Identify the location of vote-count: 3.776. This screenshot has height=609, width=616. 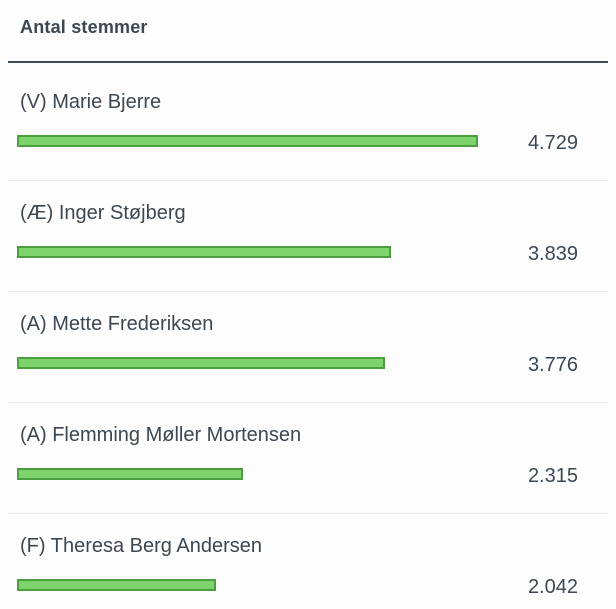
(552, 365).